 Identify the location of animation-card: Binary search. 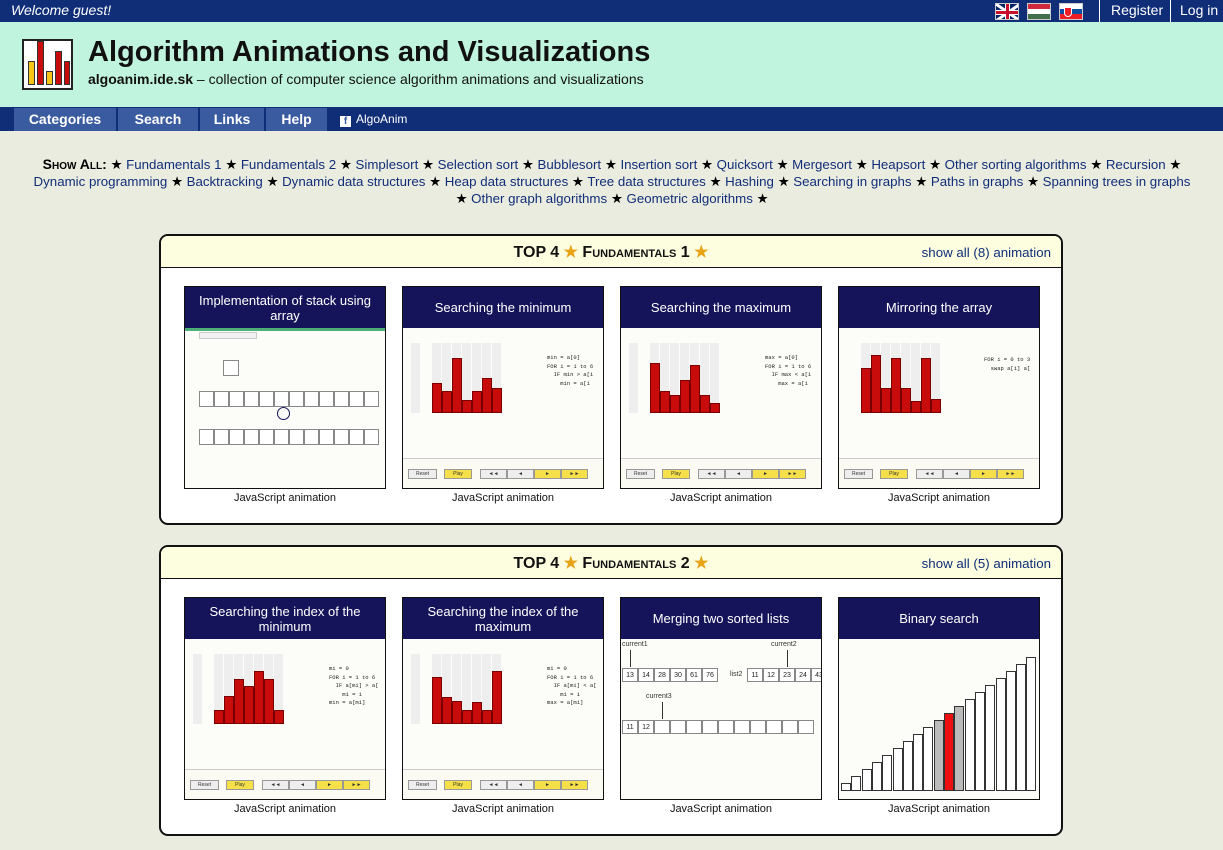
(939, 698).